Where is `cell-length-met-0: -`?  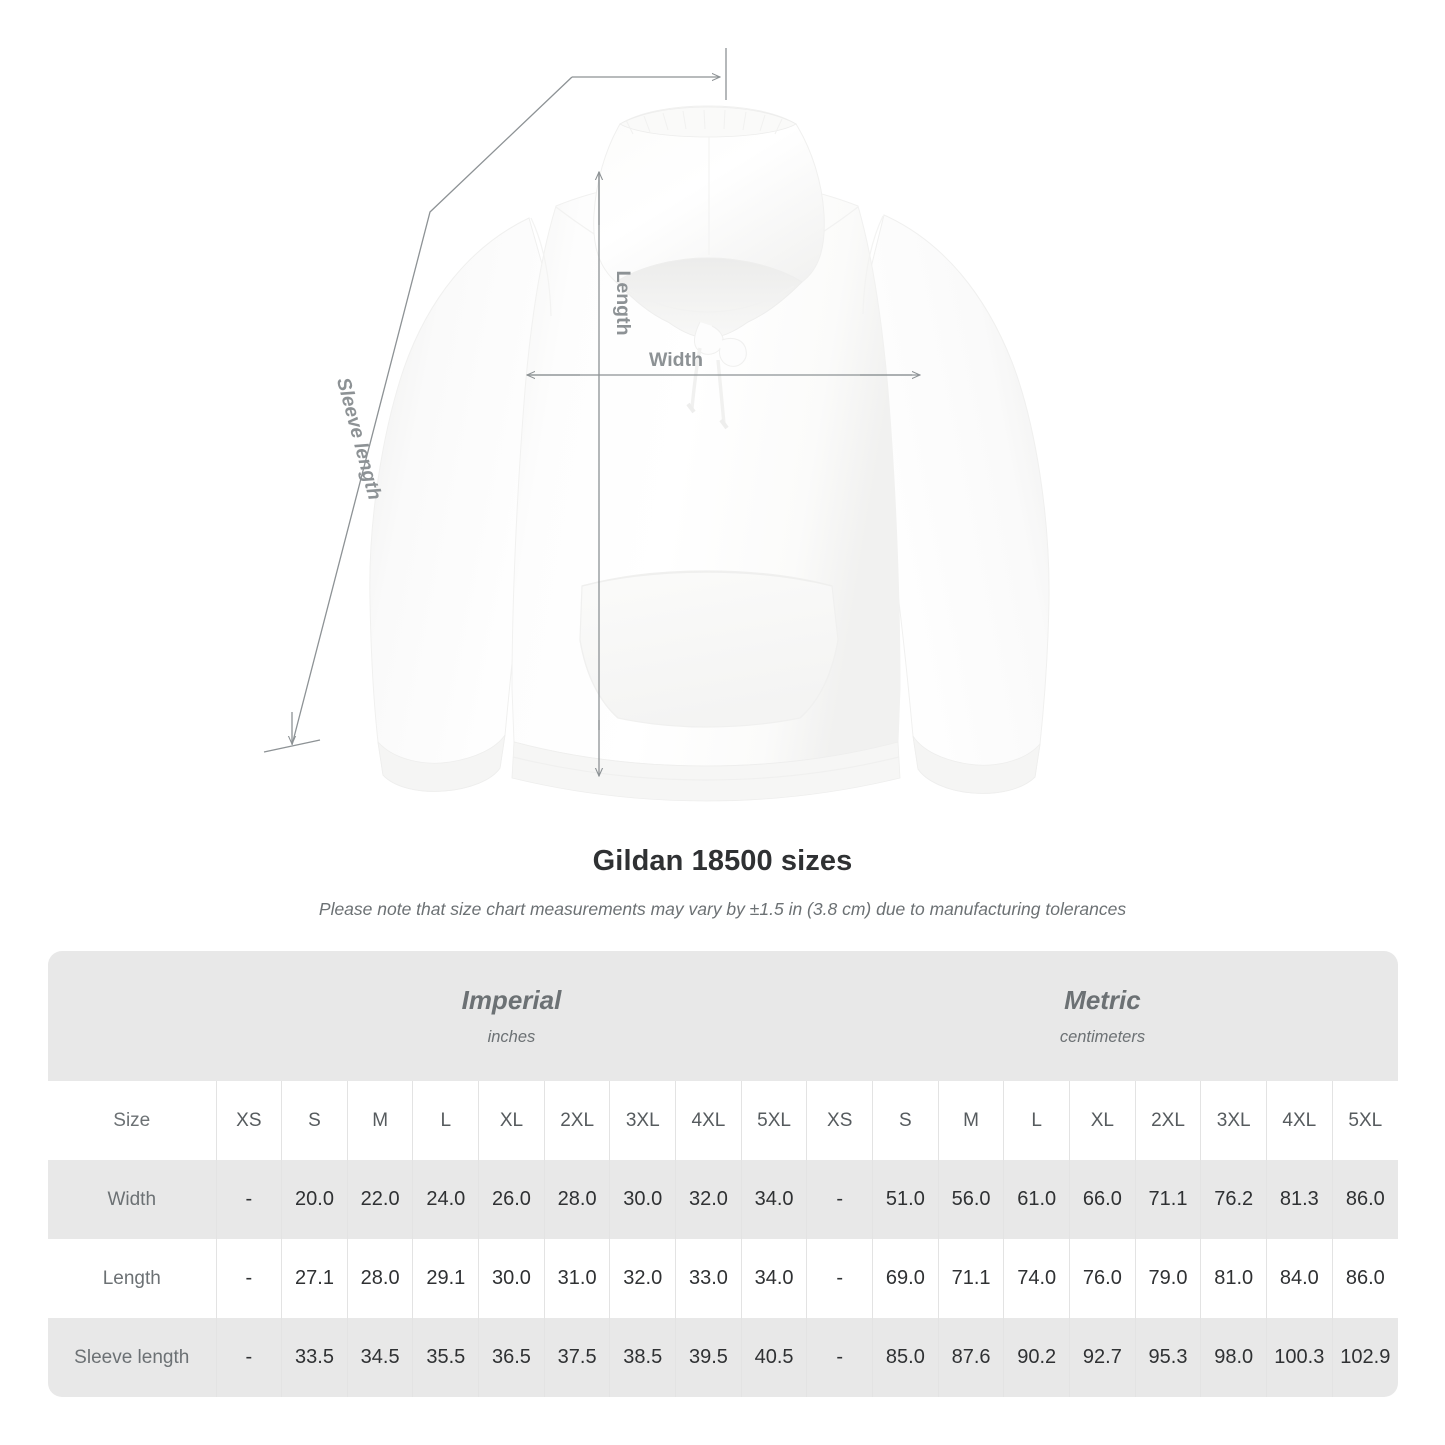 cell-length-met-0: - is located at coordinates (839, 1278).